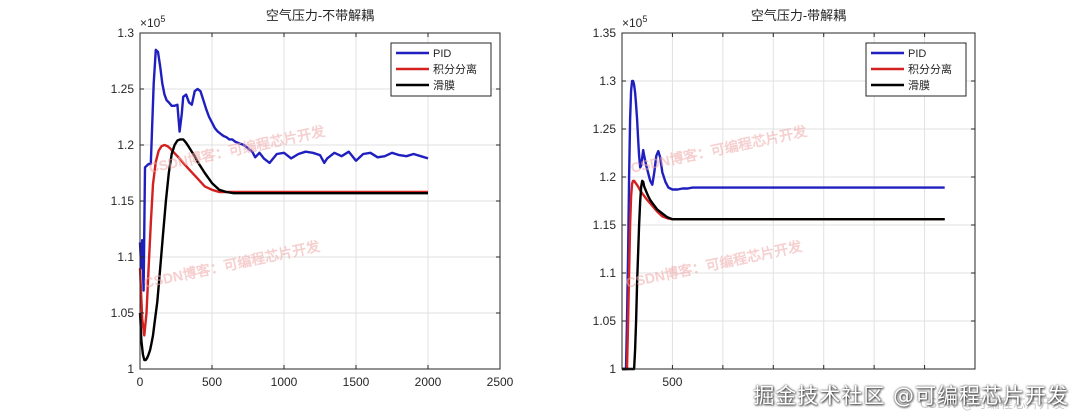 Image resolution: width=1079 pixels, height=414 pixels. Describe the element at coordinates (320, 15) in the screenshot. I see `chart-title: 空气压力-不带解耦` at that location.